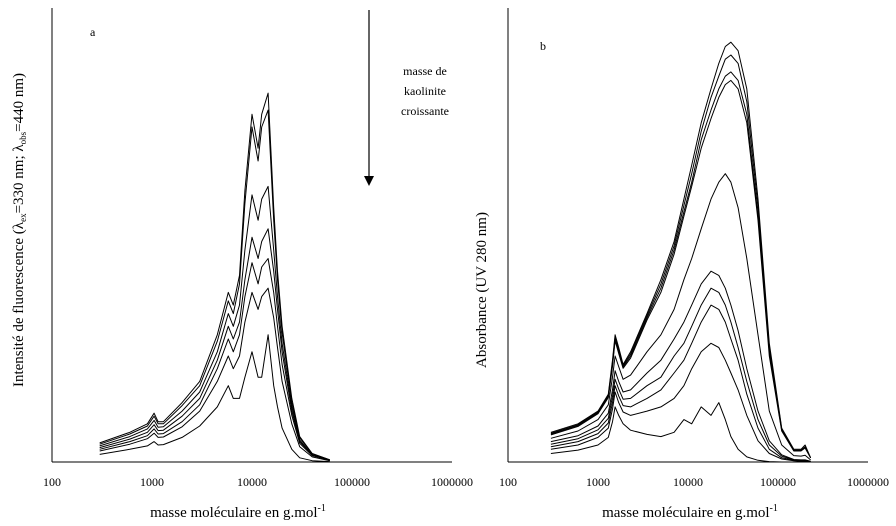 This screenshot has width=896, height=526. I want to click on y-axis-title-part: =440 nm), so click(19, 102).